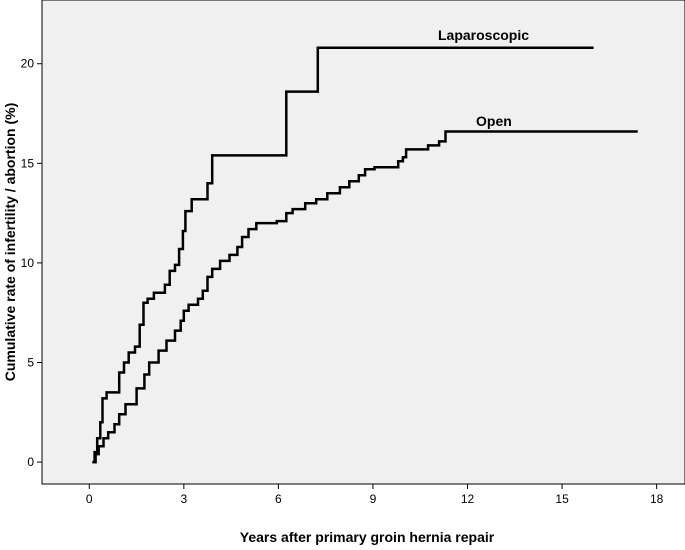  What do you see at coordinates (30, 462) in the screenshot?
I see `y-tick-label: 0` at bounding box center [30, 462].